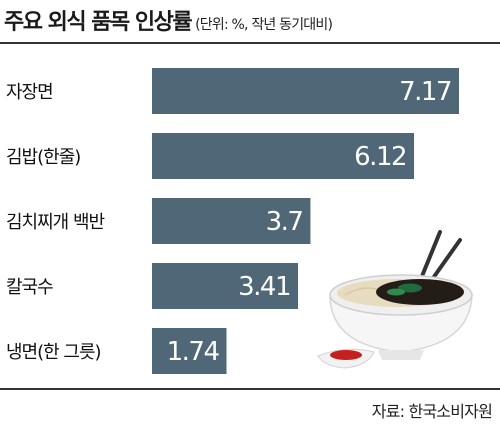  Describe the element at coordinates (250, 389) in the screenshot. I see `bottom-rule` at that location.